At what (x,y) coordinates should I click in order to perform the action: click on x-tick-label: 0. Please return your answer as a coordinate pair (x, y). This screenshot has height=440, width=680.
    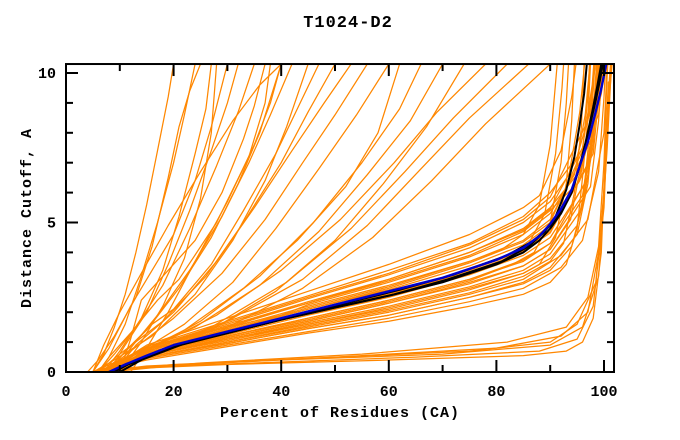
    Looking at the image, I should click on (65, 392).